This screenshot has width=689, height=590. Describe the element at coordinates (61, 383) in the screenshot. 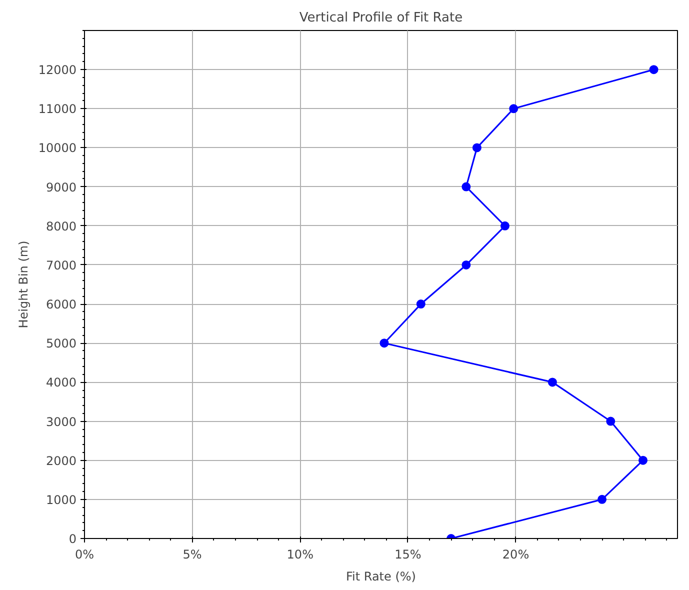

I see `y-tick-label: 4000` at that location.